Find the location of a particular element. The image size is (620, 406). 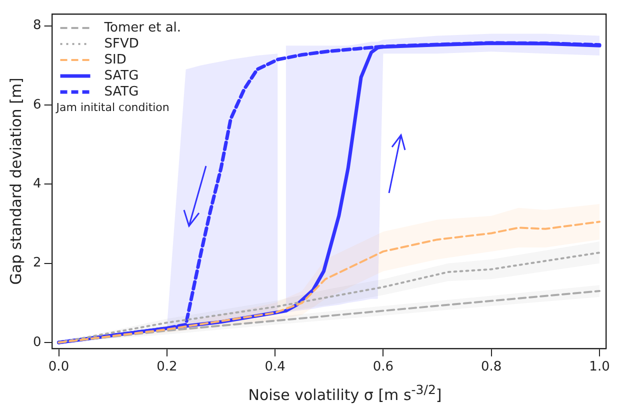

y-axis-title: Gap standard deviation [m] is located at coordinates (15, 181).